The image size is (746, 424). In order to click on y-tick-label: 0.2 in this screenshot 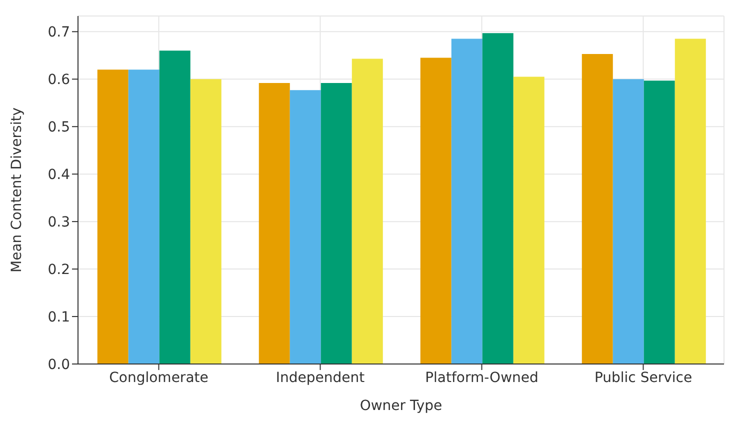, I will do `click(59, 270)`.